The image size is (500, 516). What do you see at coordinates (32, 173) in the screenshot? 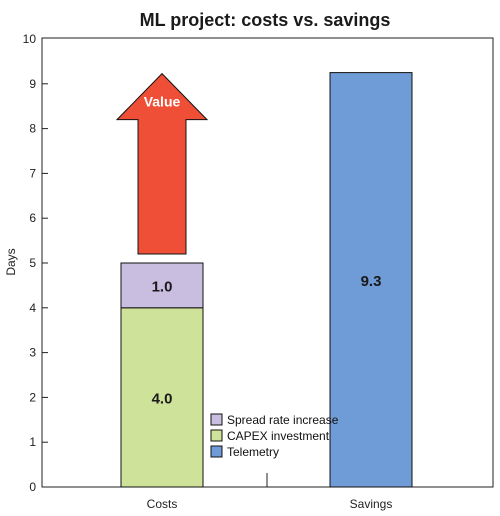
I see `y-tick-label: 7` at bounding box center [32, 173].